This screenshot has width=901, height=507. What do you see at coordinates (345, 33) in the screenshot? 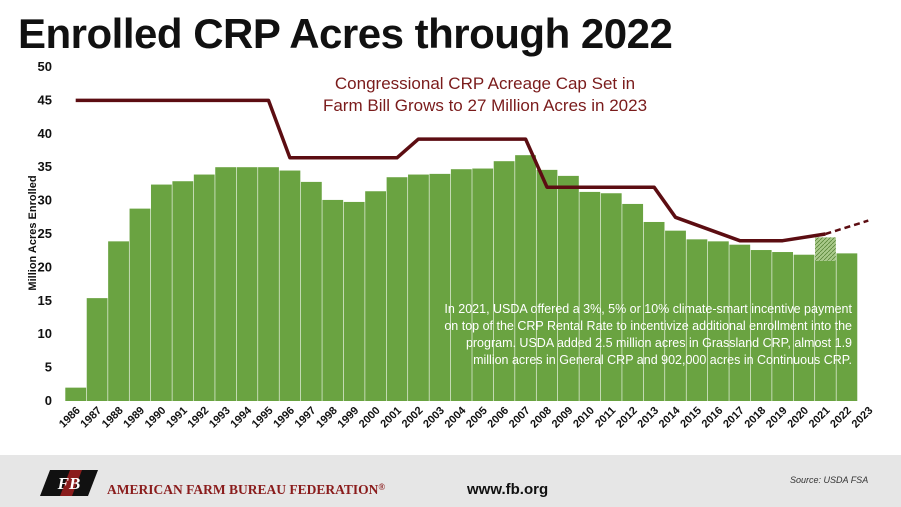
I see `chart-title: Enrolled CRP Acres through 2022` at bounding box center [345, 33].